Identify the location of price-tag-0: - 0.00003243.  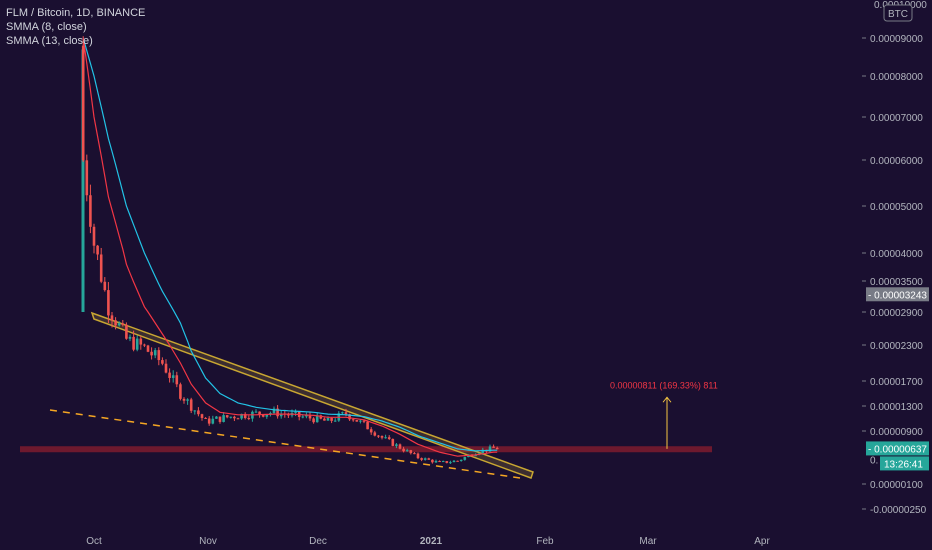
(897, 294).